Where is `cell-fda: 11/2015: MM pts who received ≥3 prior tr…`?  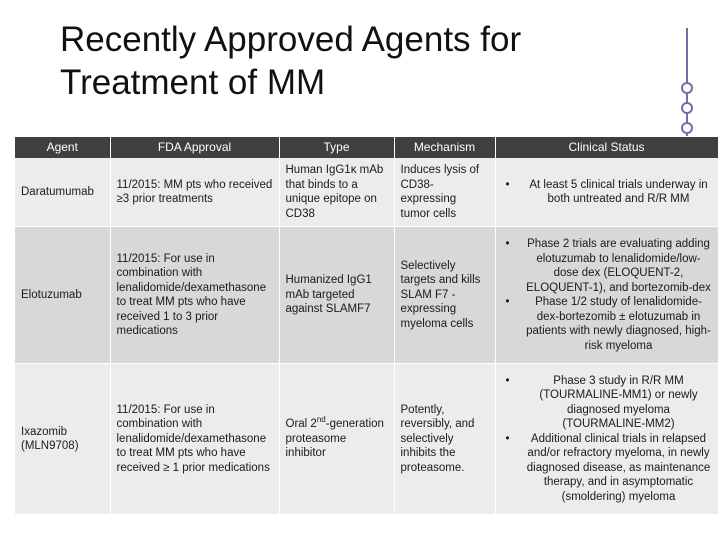 cell-fda: 11/2015: MM pts who received ≥3 prior tr… is located at coordinates (195, 192).